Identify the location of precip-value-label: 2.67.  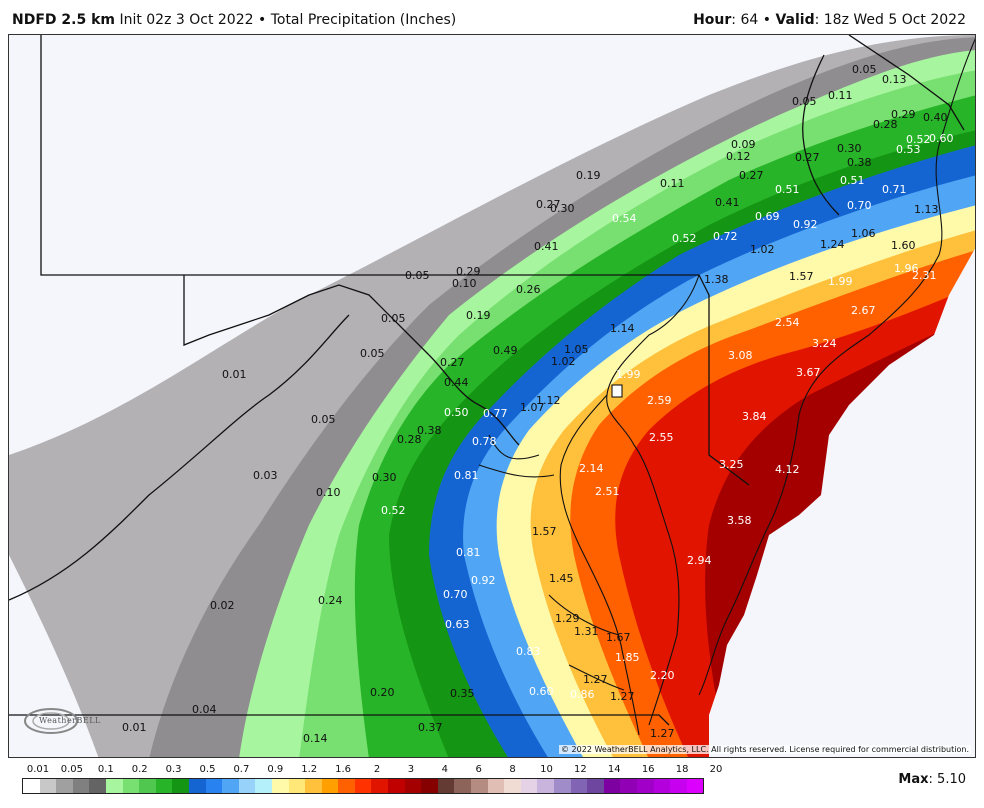
(863, 310).